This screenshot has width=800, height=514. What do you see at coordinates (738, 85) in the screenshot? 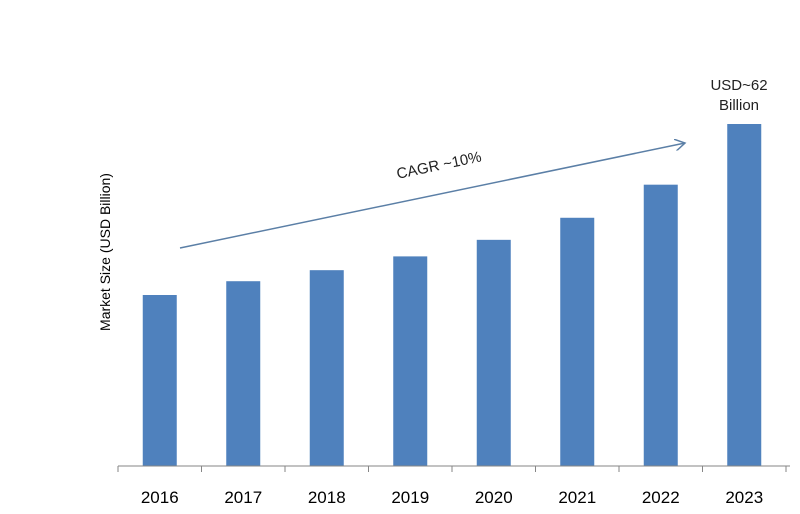
I see `last-bar-value-label-line1: USD~62` at bounding box center [738, 85].